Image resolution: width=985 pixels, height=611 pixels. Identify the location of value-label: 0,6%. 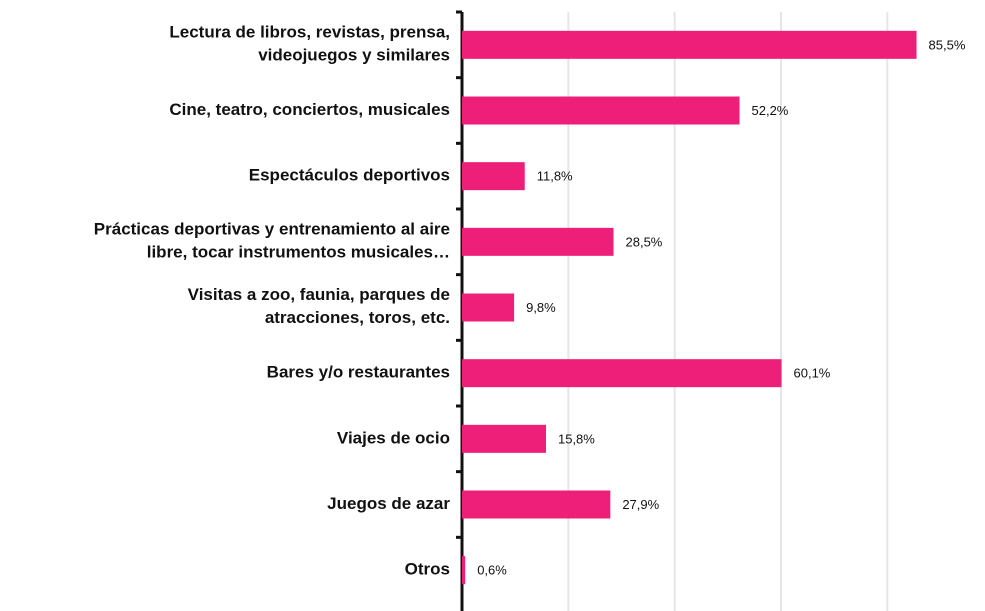
(492, 570).